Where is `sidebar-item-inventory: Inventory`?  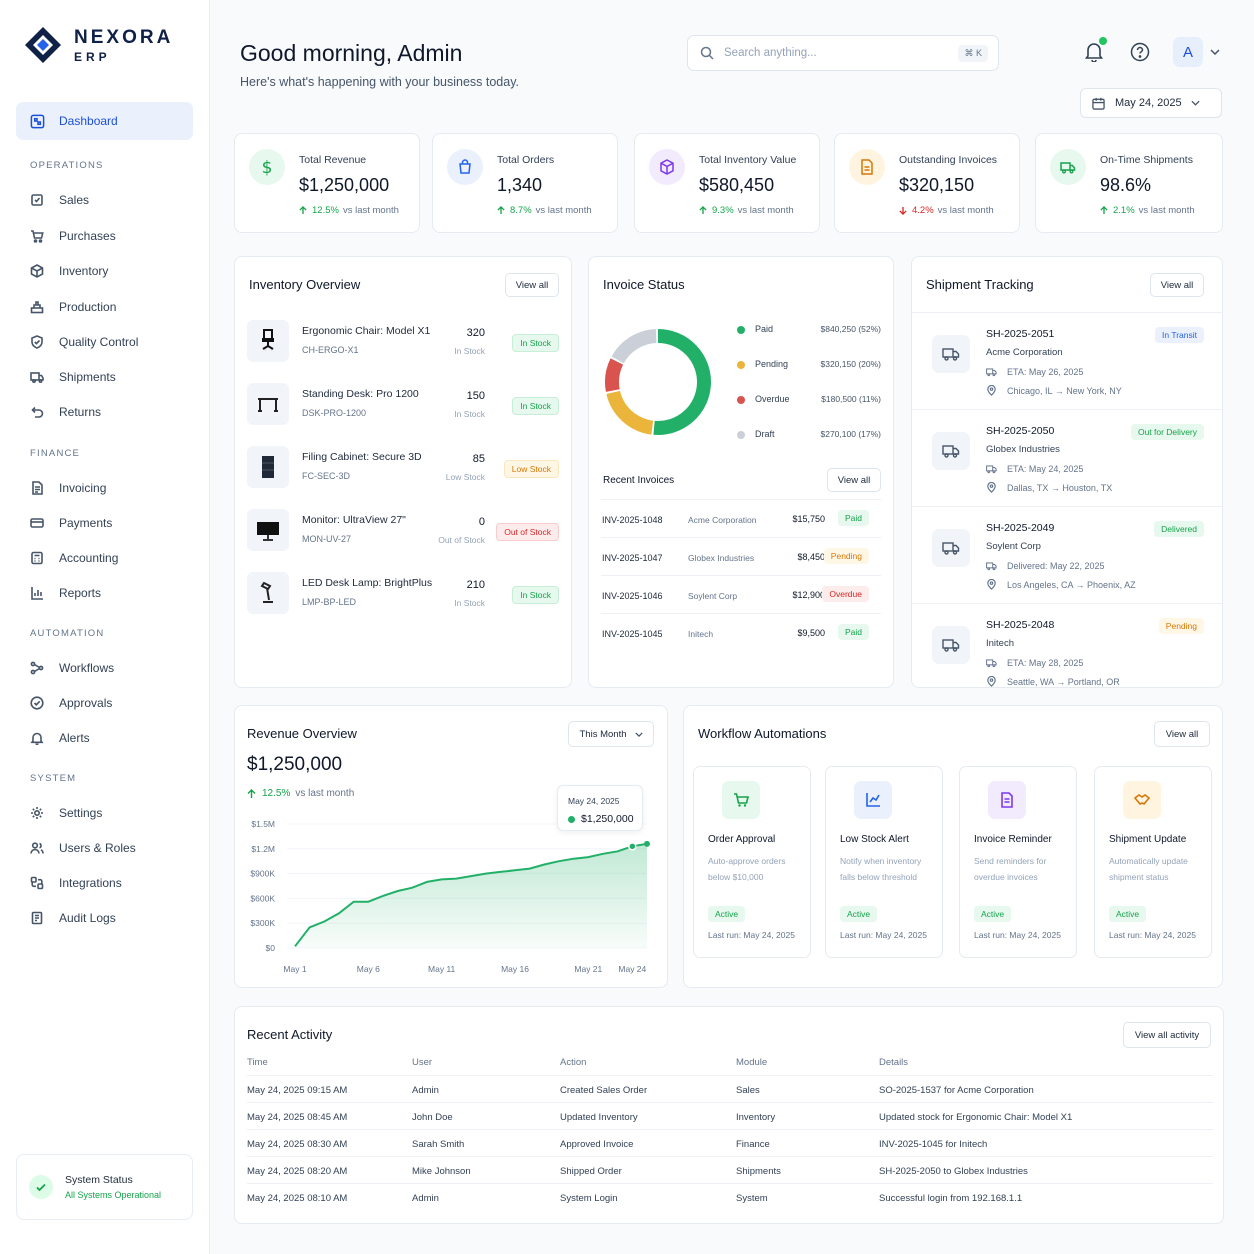 sidebar-item-inventory: Inventory is located at coordinates (69, 271).